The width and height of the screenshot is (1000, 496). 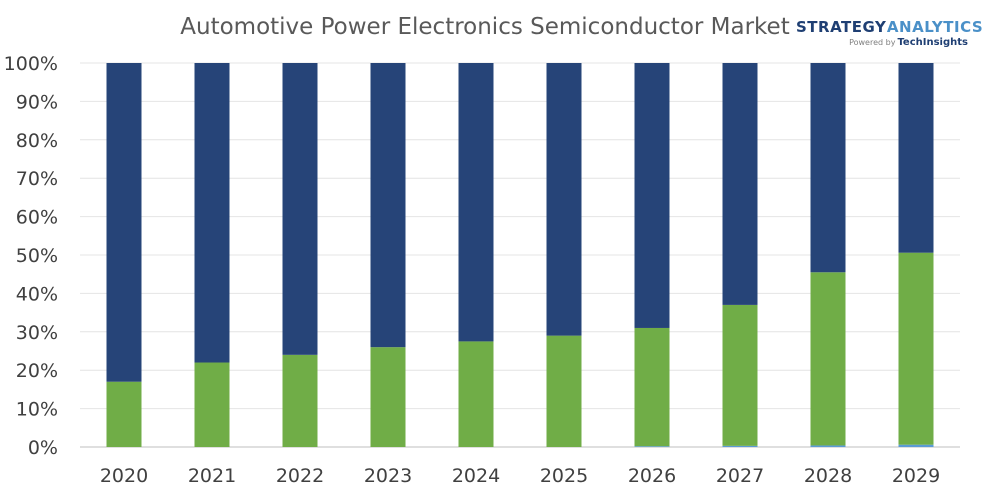 I want to click on x-tick-label: 2020, so click(x=124, y=476).